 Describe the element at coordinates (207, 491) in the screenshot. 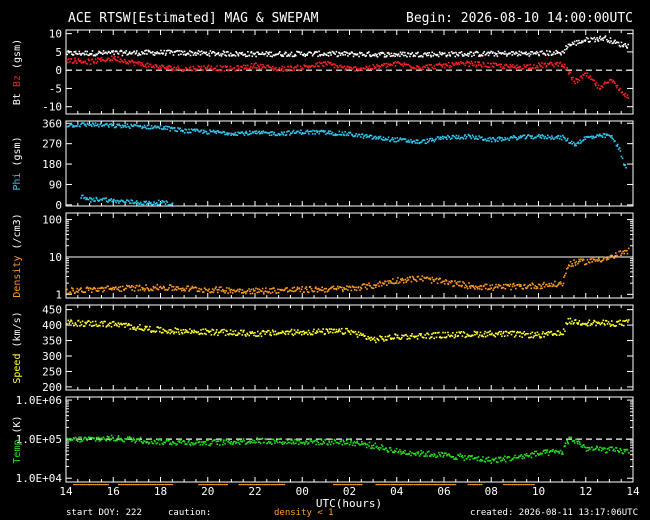

I see `x-tick-label: 20` at that location.